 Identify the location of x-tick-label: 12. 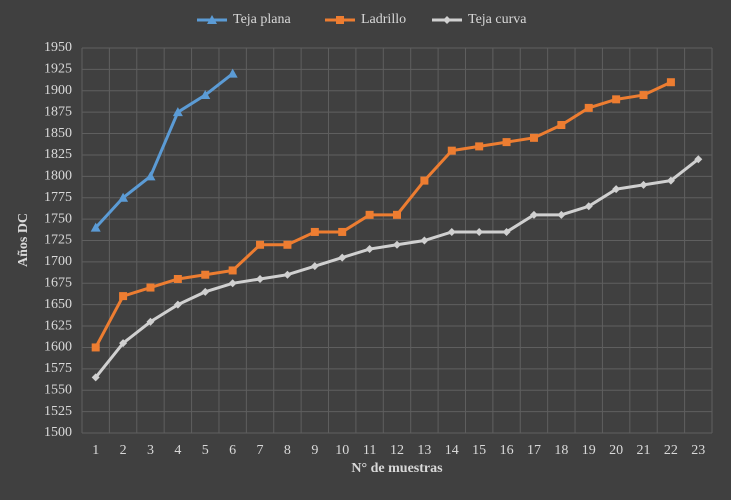
(397, 450).